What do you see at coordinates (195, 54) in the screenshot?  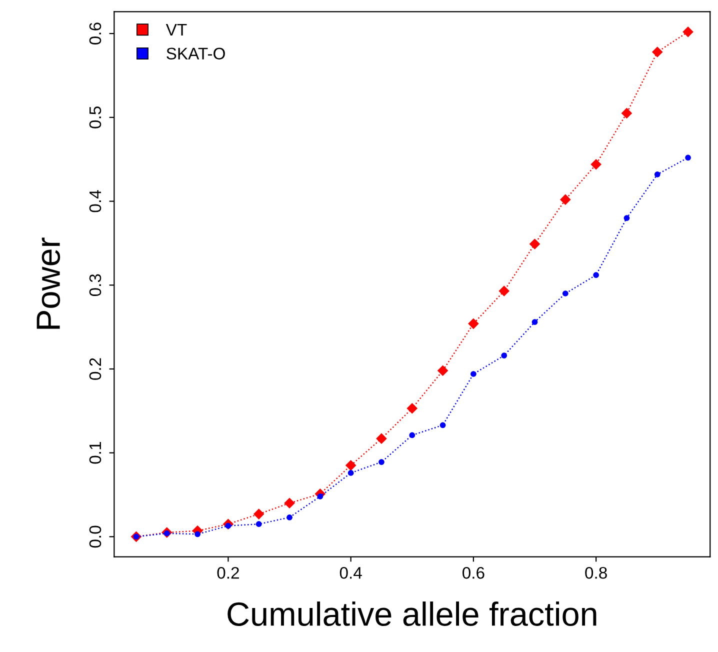 I see `legend-label: SKAT-O` at bounding box center [195, 54].